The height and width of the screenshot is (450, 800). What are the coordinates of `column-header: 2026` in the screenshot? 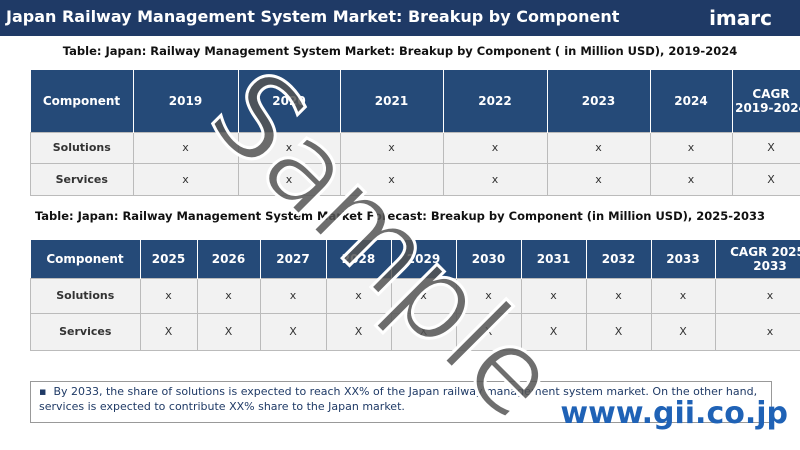 It's located at (229, 259).